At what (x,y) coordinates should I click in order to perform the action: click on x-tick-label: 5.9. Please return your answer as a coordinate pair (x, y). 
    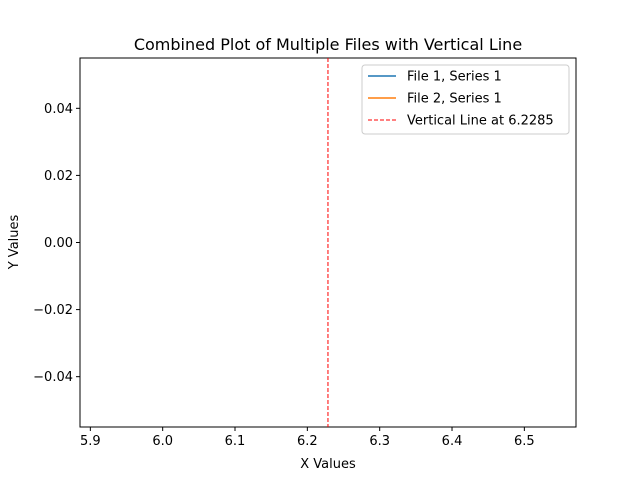
    Looking at the image, I should click on (90, 441).